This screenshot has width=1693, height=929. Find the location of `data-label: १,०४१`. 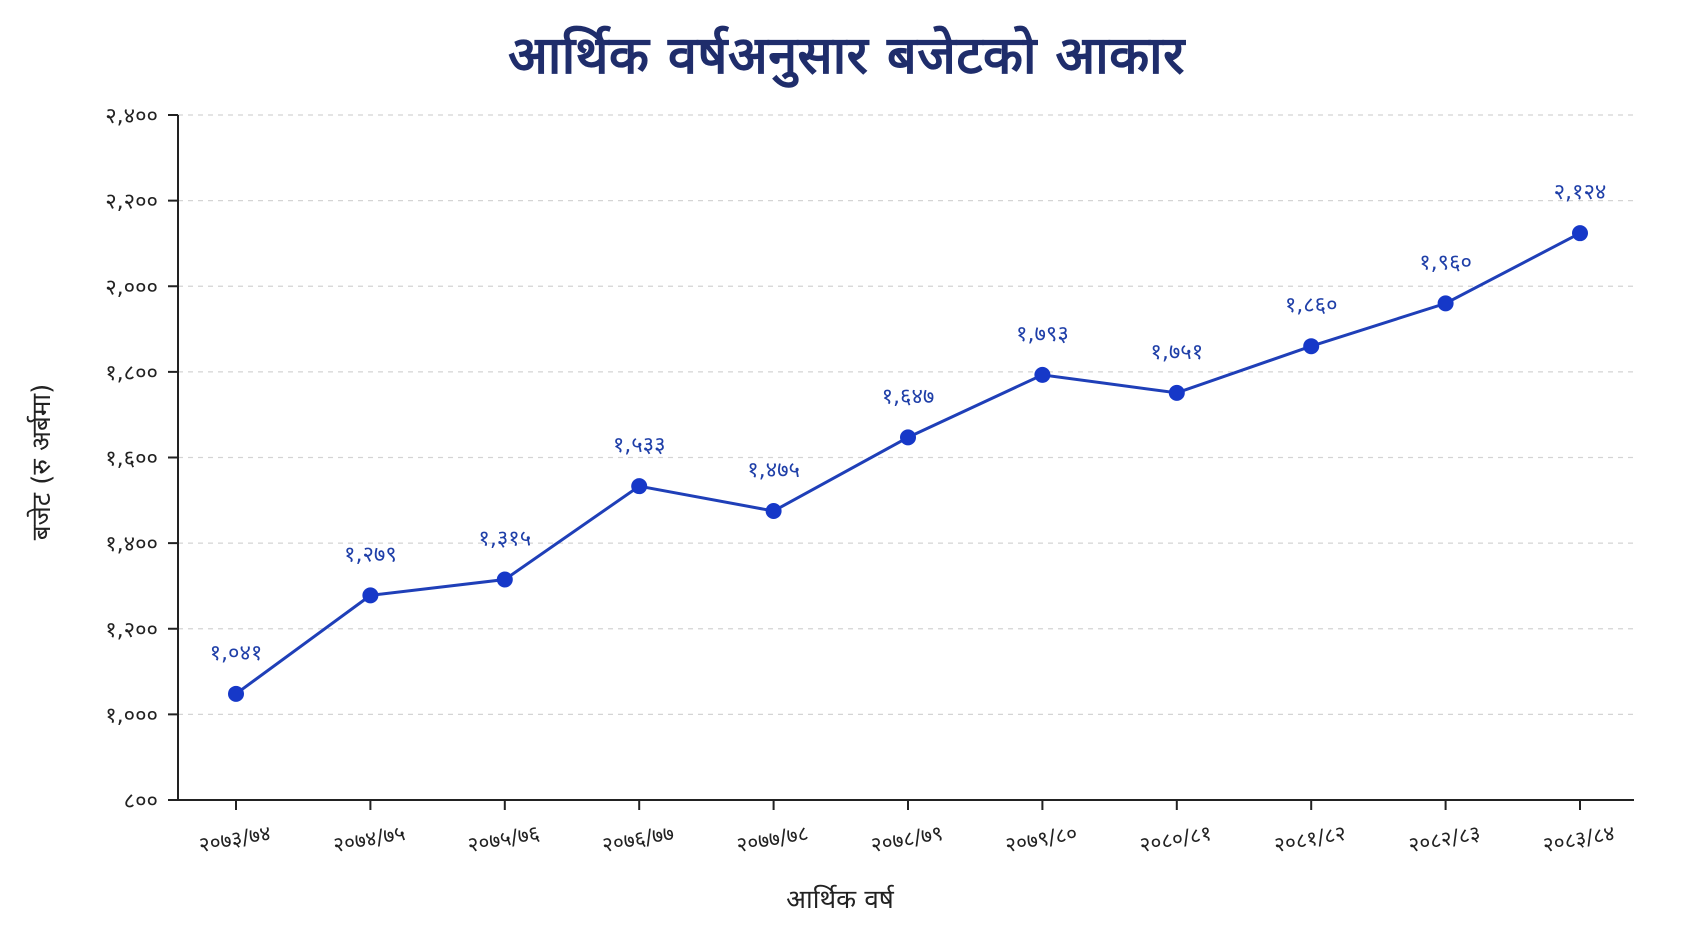

data-label: १,०४१ is located at coordinates (236, 653).